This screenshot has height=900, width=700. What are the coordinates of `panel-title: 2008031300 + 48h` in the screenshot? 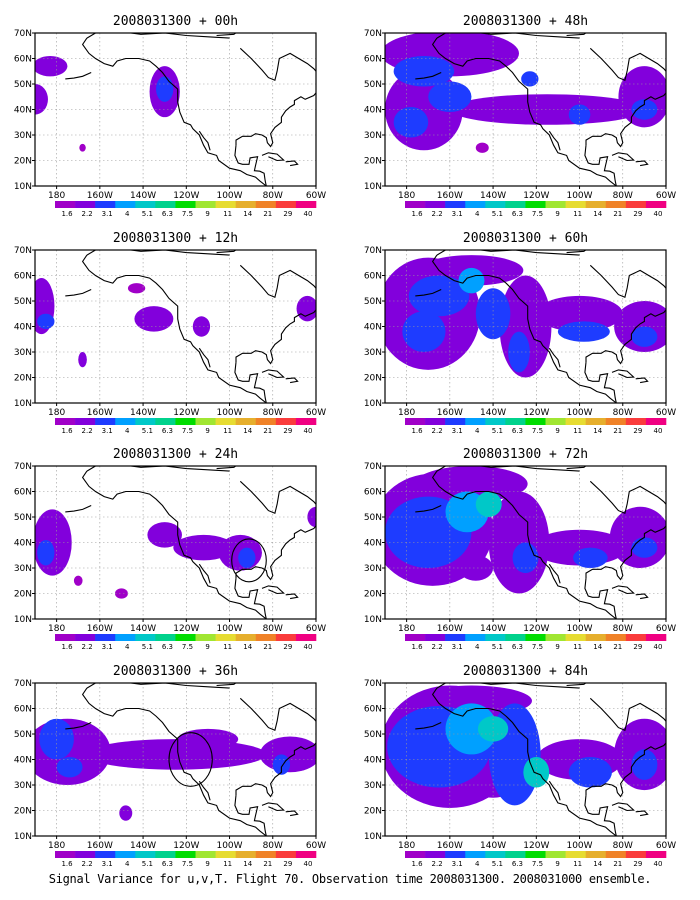 It's located at (525, 21).